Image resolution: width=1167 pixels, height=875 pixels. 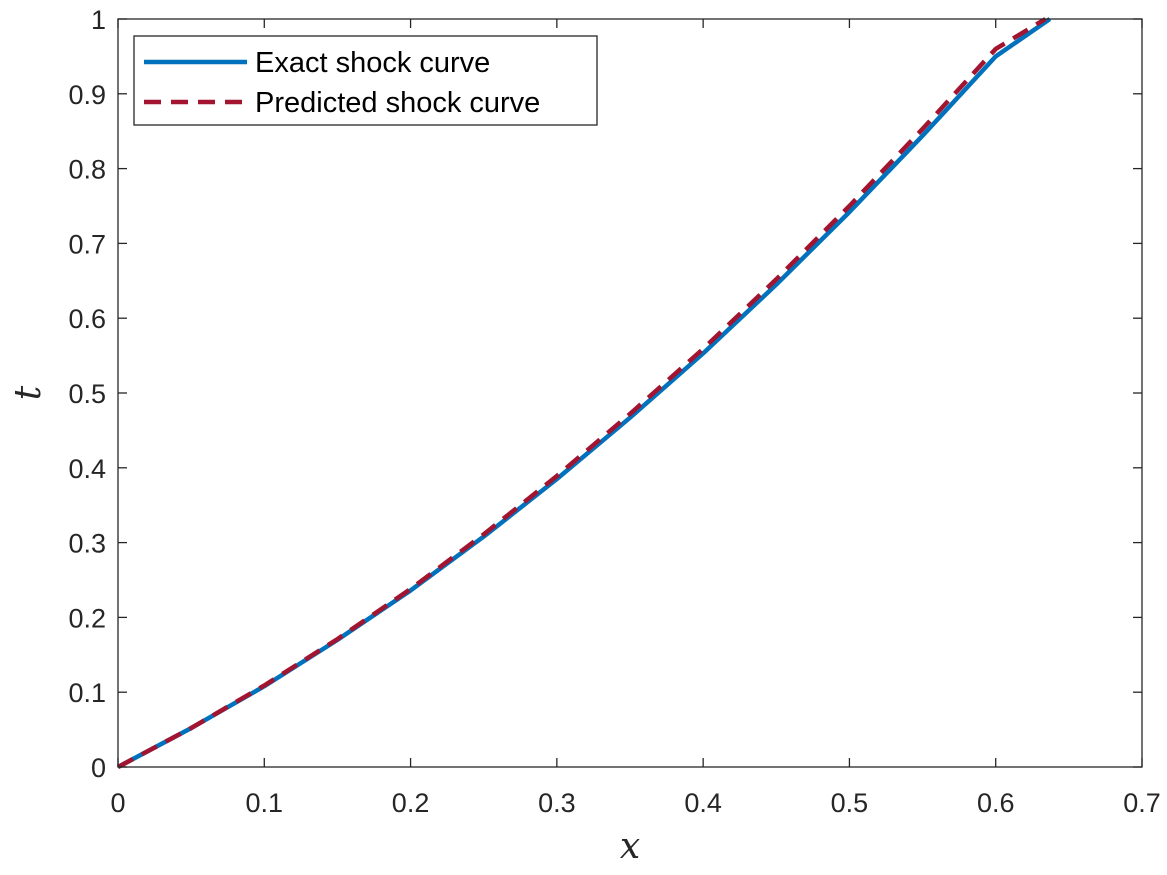 I want to click on y-axis-label: t, so click(x=28, y=392).